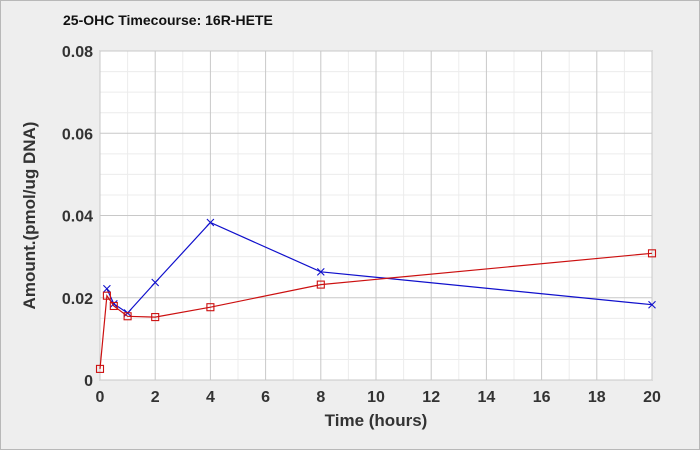  I want to click on x-tick-label: 2, so click(155, 397).